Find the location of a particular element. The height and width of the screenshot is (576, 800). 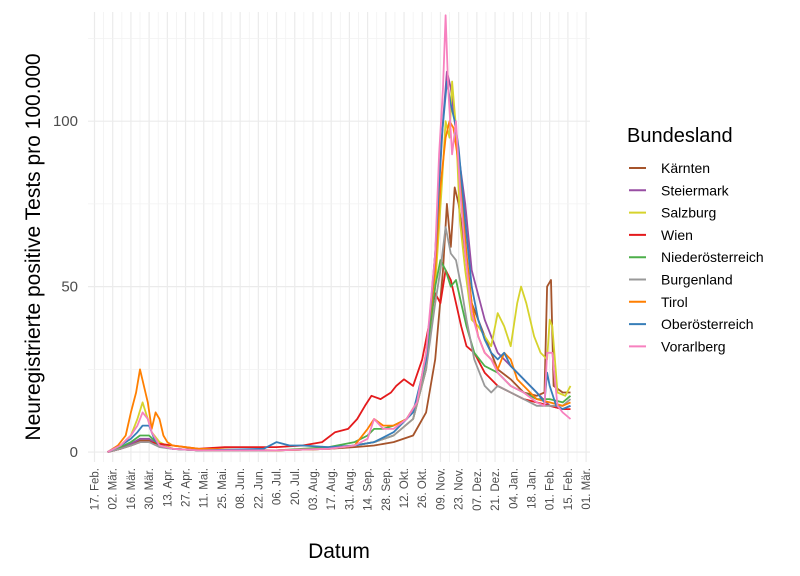

x-tick-label: 21. Dez. is located at coordinates (496, 489).